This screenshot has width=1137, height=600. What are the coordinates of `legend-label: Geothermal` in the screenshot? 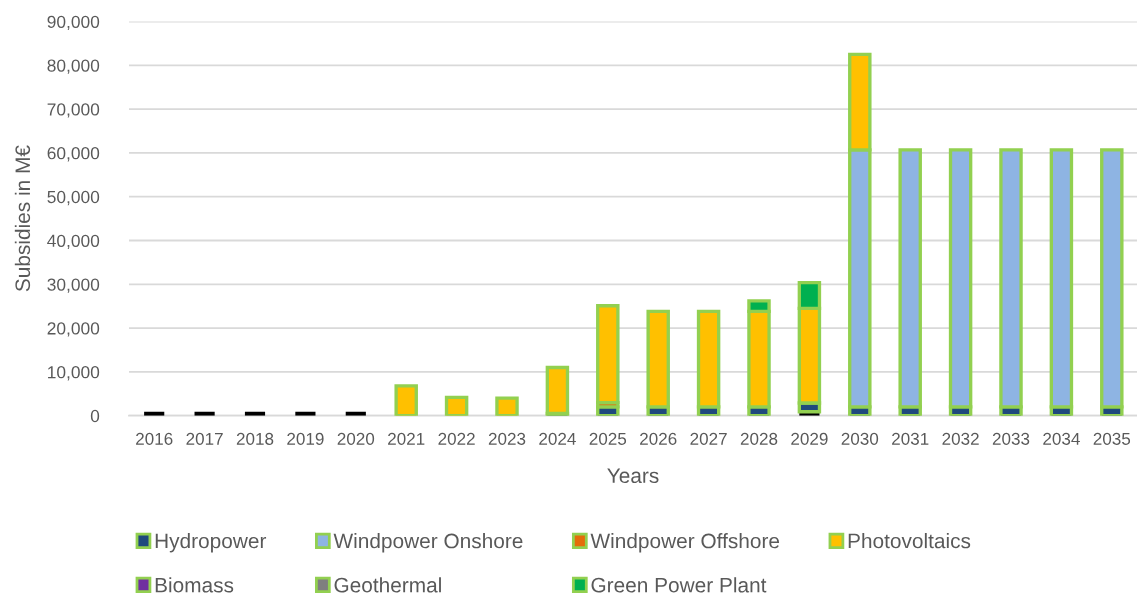 It's located at (387, 585).